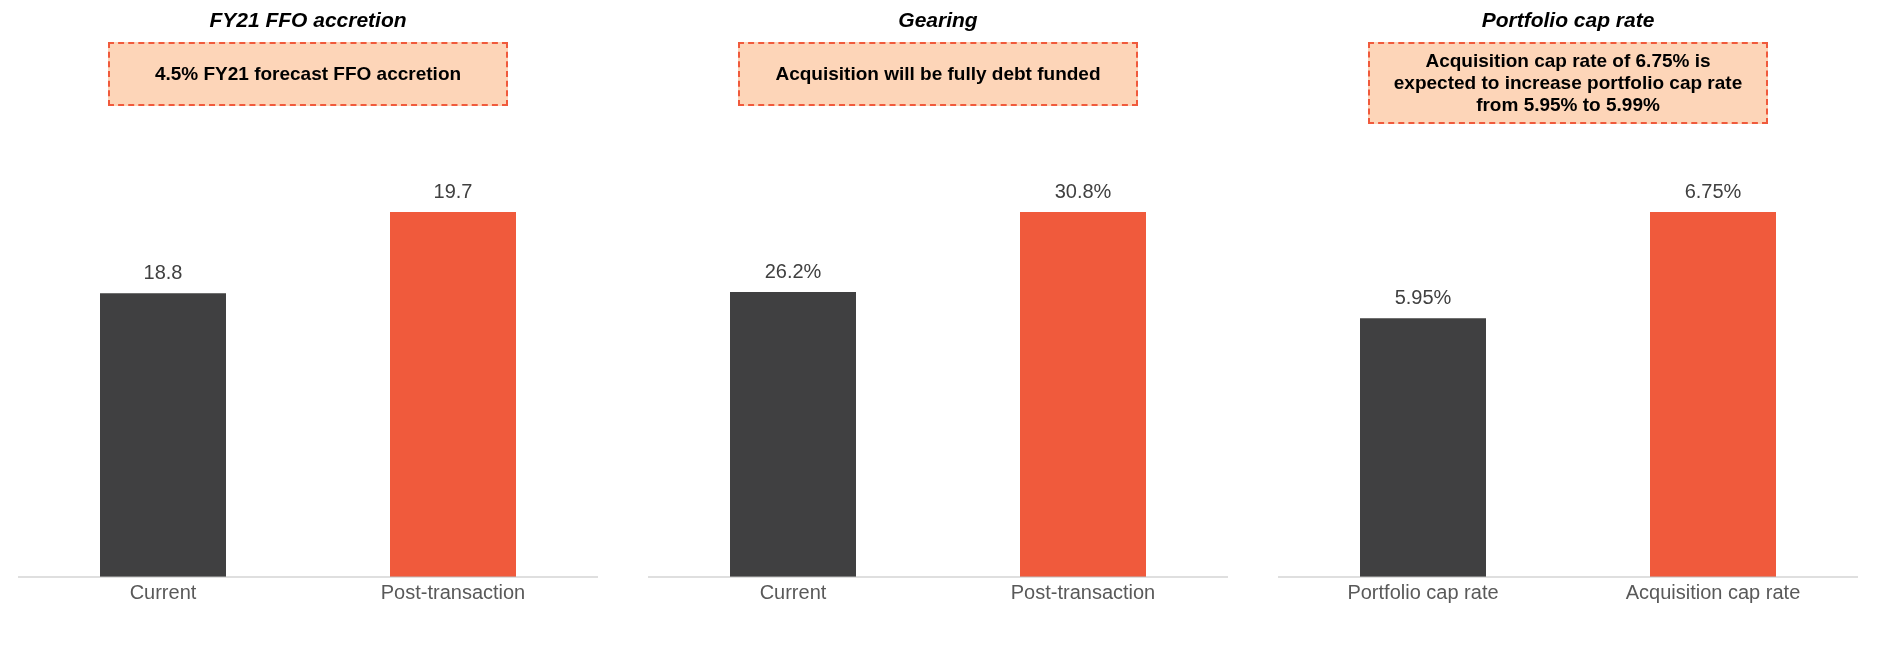  I want to click on x-tick-label: Portfolio cap rate, so click(1423, 592).